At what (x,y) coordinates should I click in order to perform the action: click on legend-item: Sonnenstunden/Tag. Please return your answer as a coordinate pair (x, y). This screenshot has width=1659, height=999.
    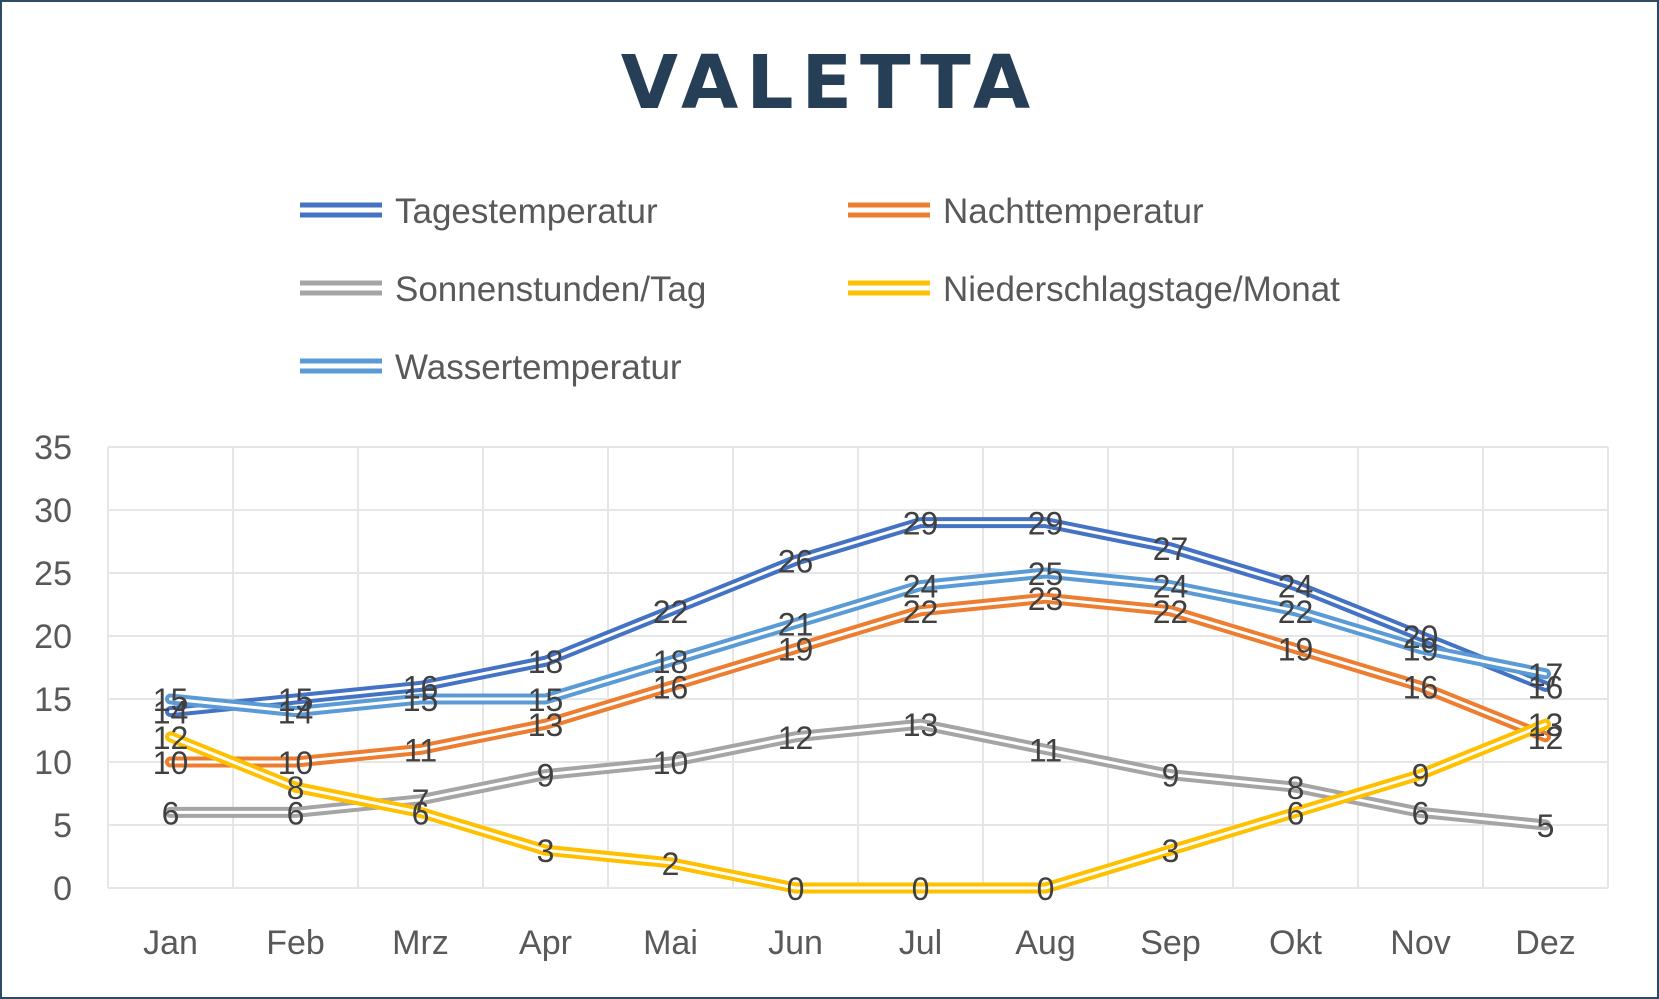
    Looking at the image, I should click on (503, 289).